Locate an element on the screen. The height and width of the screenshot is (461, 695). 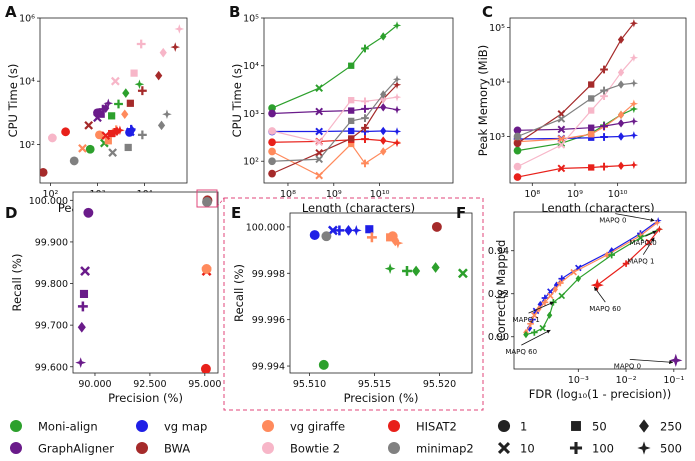
y-tick-label: 10⁶ is located at coordinates (27, 19).